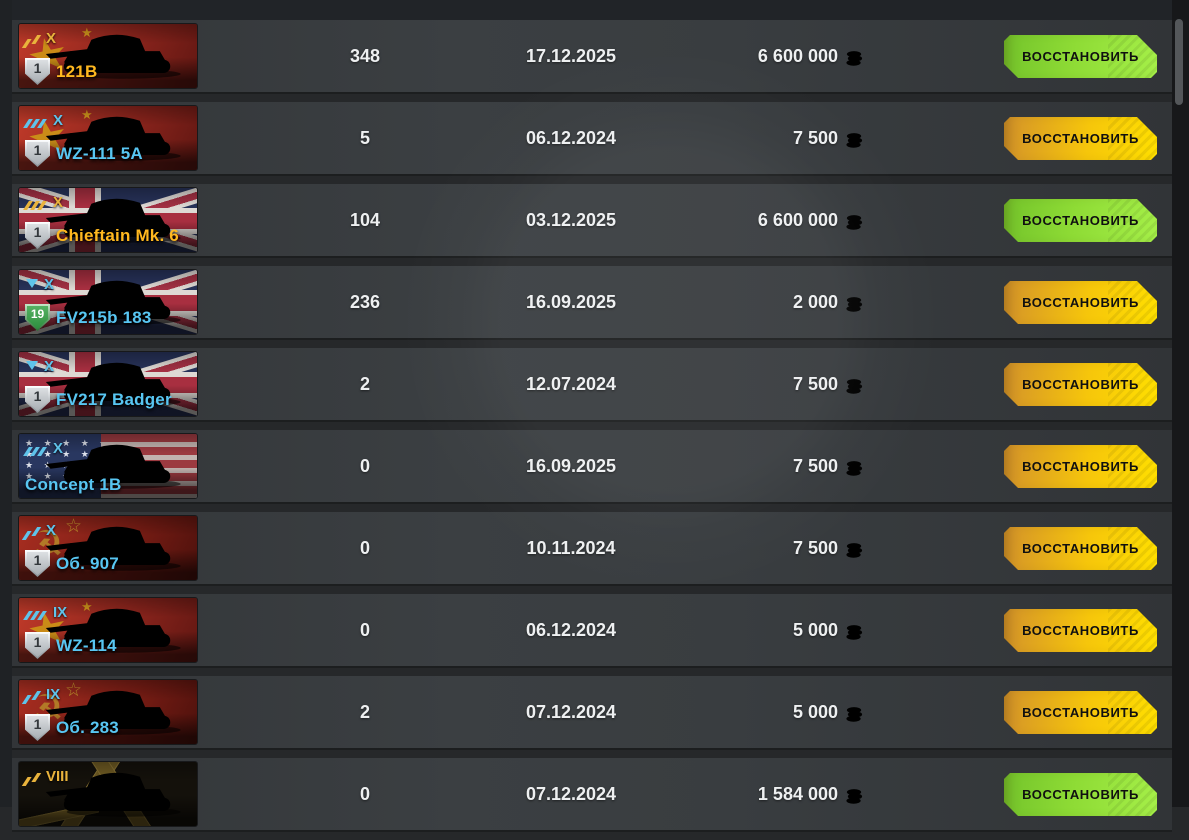  Describe the element at coordinates (1179, 62) in the screenshot. I see `scrollbar-thumb` at that location.